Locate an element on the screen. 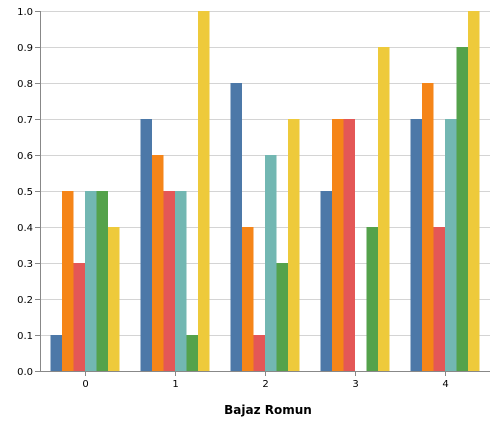 The height and width of the screenshot is (423, 498). x-tick-label: 2 is located at coordinates (265, 384).